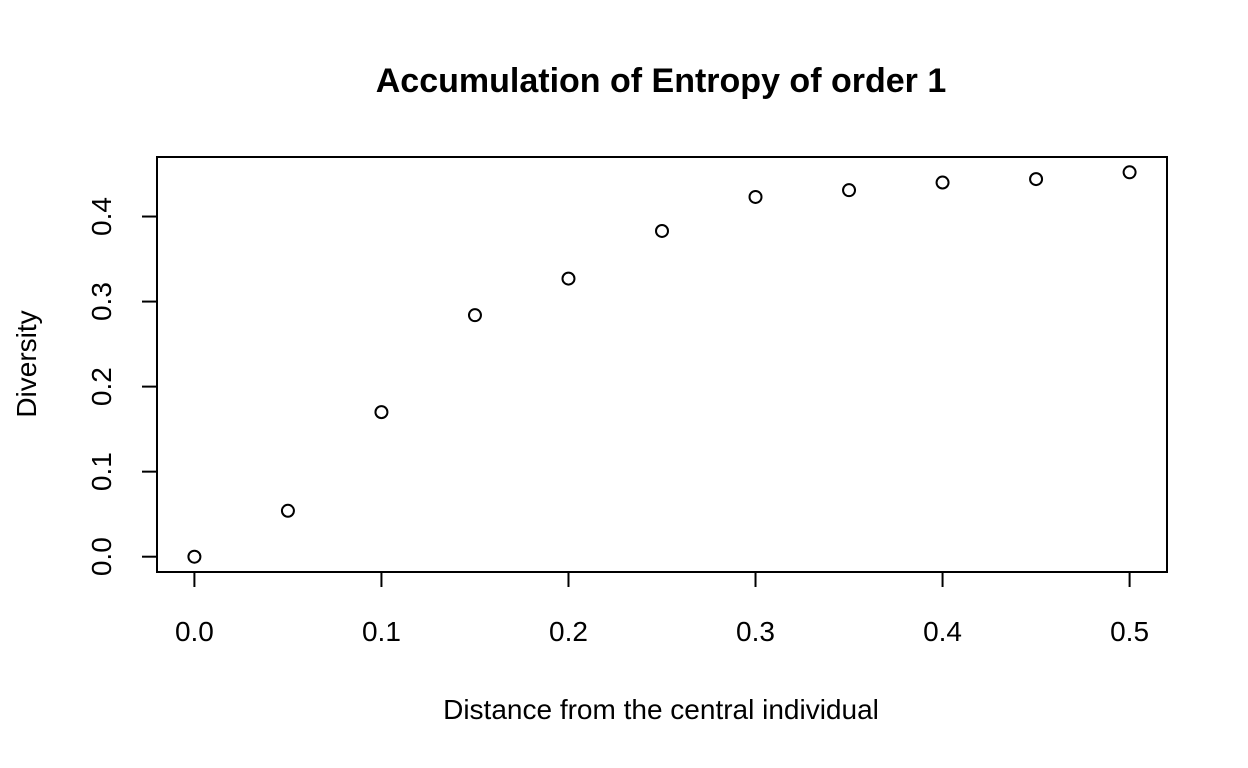 The image size is (1248, 768). What do you see at coordinates (122, 386) in the screenshot?
I see `y-axis: 0.0 0.1 0.2 0.3 0.4` at bounding box center [122, 386].